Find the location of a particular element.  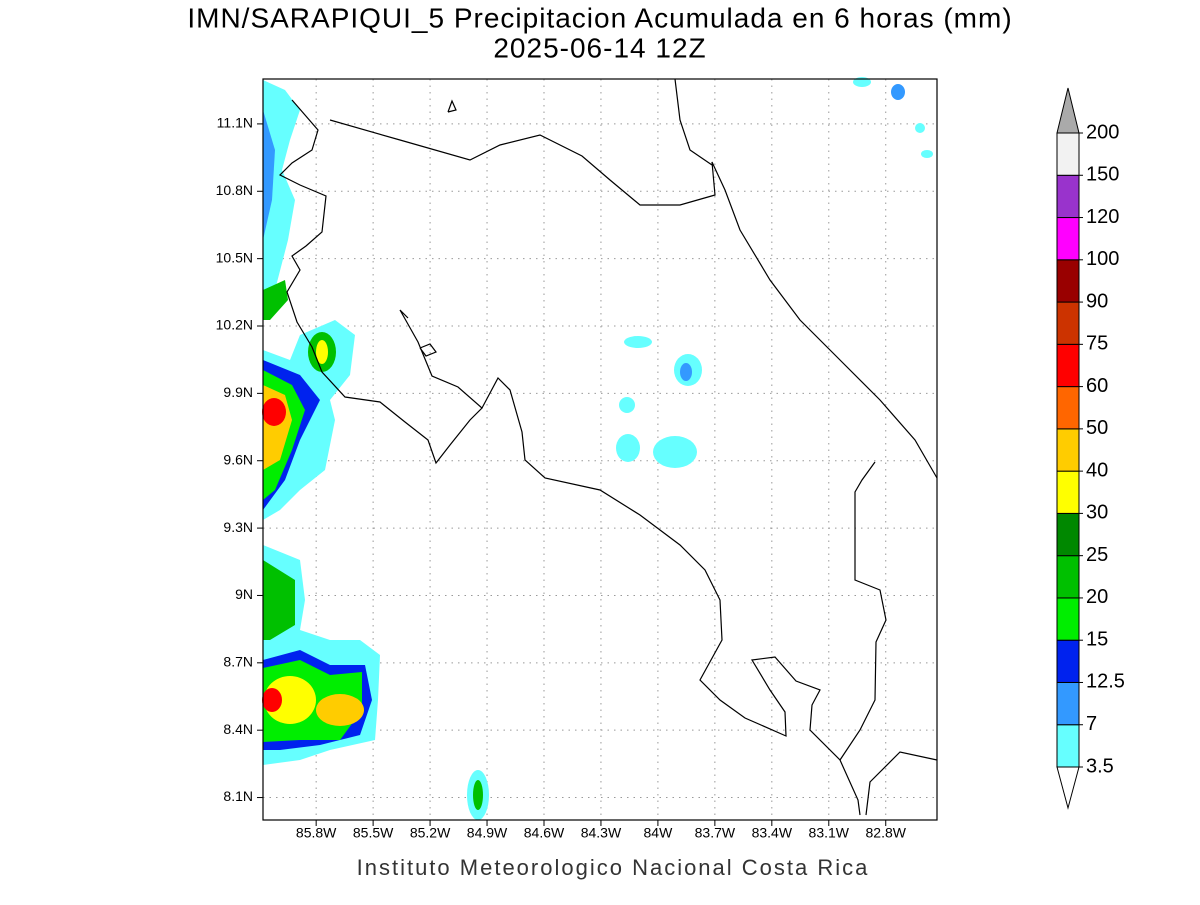

lat-tick-label: 8.4N is located at coordinates (238, 729).